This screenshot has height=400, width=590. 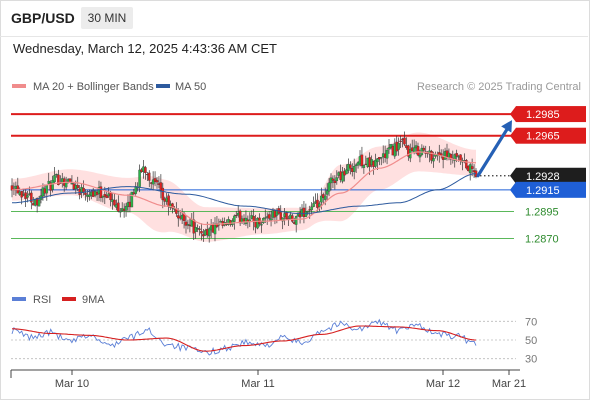 I want to click on interval-button: 30 MIN, so click(x=107, y=18).